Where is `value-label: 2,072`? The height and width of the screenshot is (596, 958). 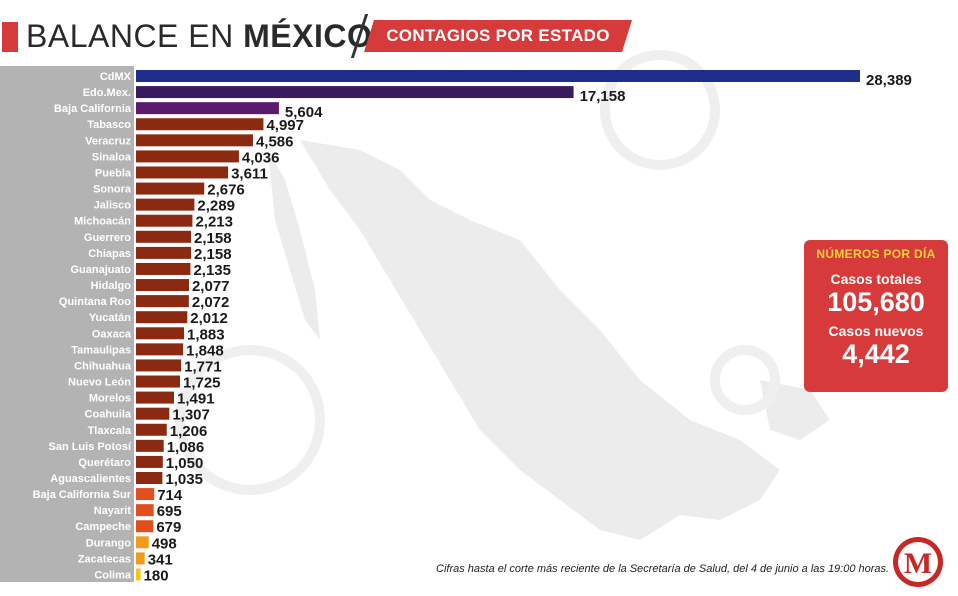 value-label: 2,072 is located at coordinates (211, 302).